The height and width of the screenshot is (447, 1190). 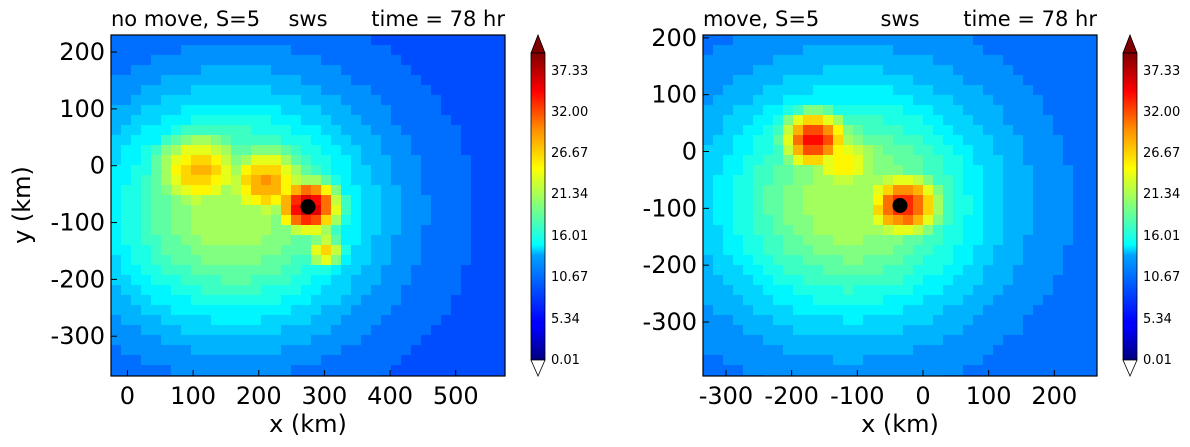 I want to click on panel-right-y-tick-label: -100, so click(x=670, y=208).